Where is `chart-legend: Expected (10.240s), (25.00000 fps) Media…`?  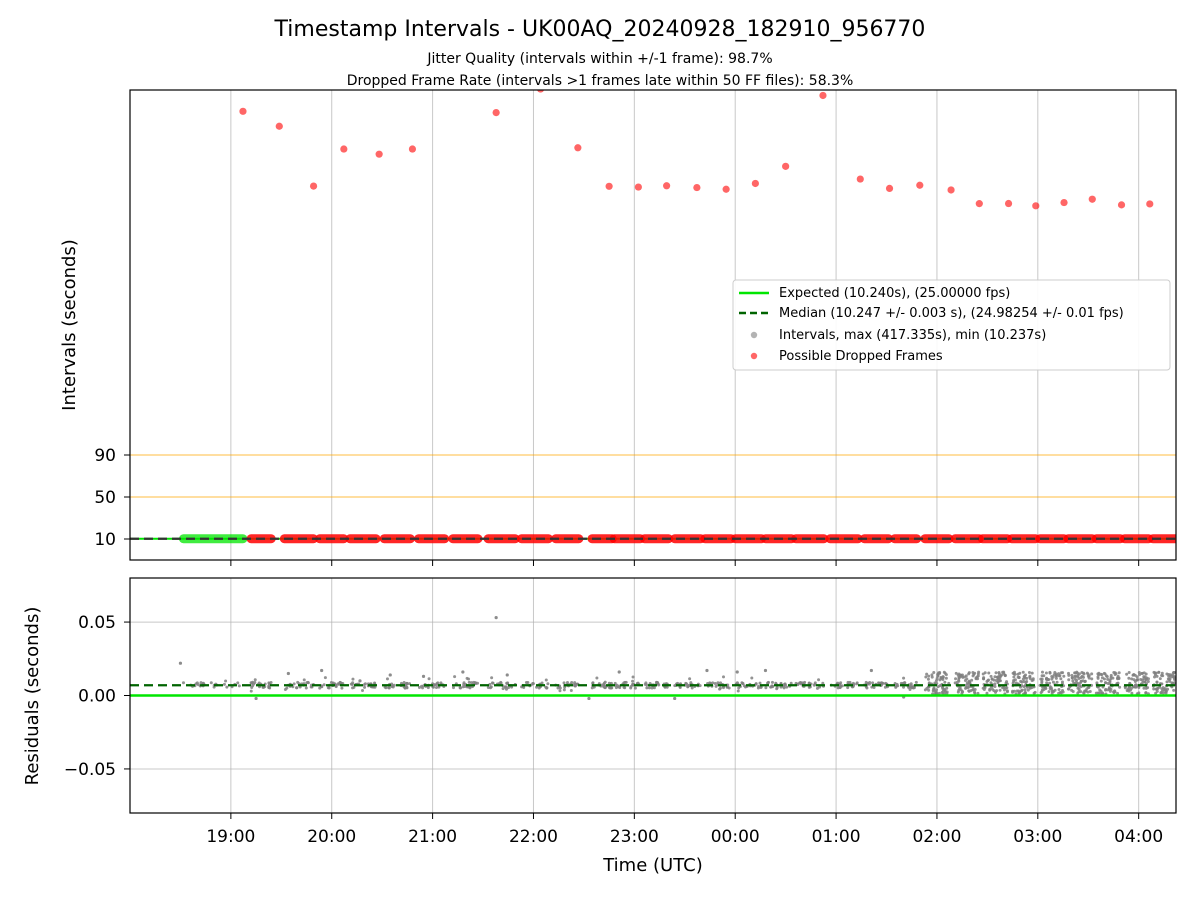 chart-legend: Expected (10.240s), (25.00000 fps) Media… is located at coordinates (951, 325).